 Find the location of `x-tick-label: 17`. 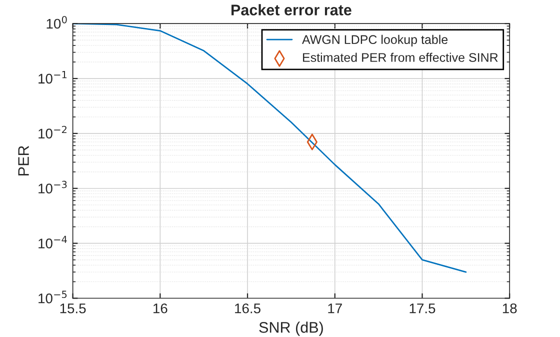

x-tick-label: 17 is located at coordinates (335, 309).